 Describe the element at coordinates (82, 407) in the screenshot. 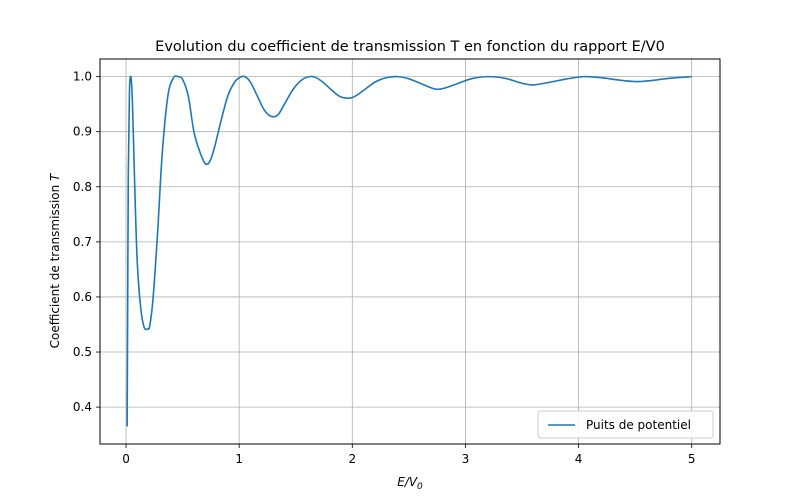

I see `y-tick-label: 0.4` at that location.